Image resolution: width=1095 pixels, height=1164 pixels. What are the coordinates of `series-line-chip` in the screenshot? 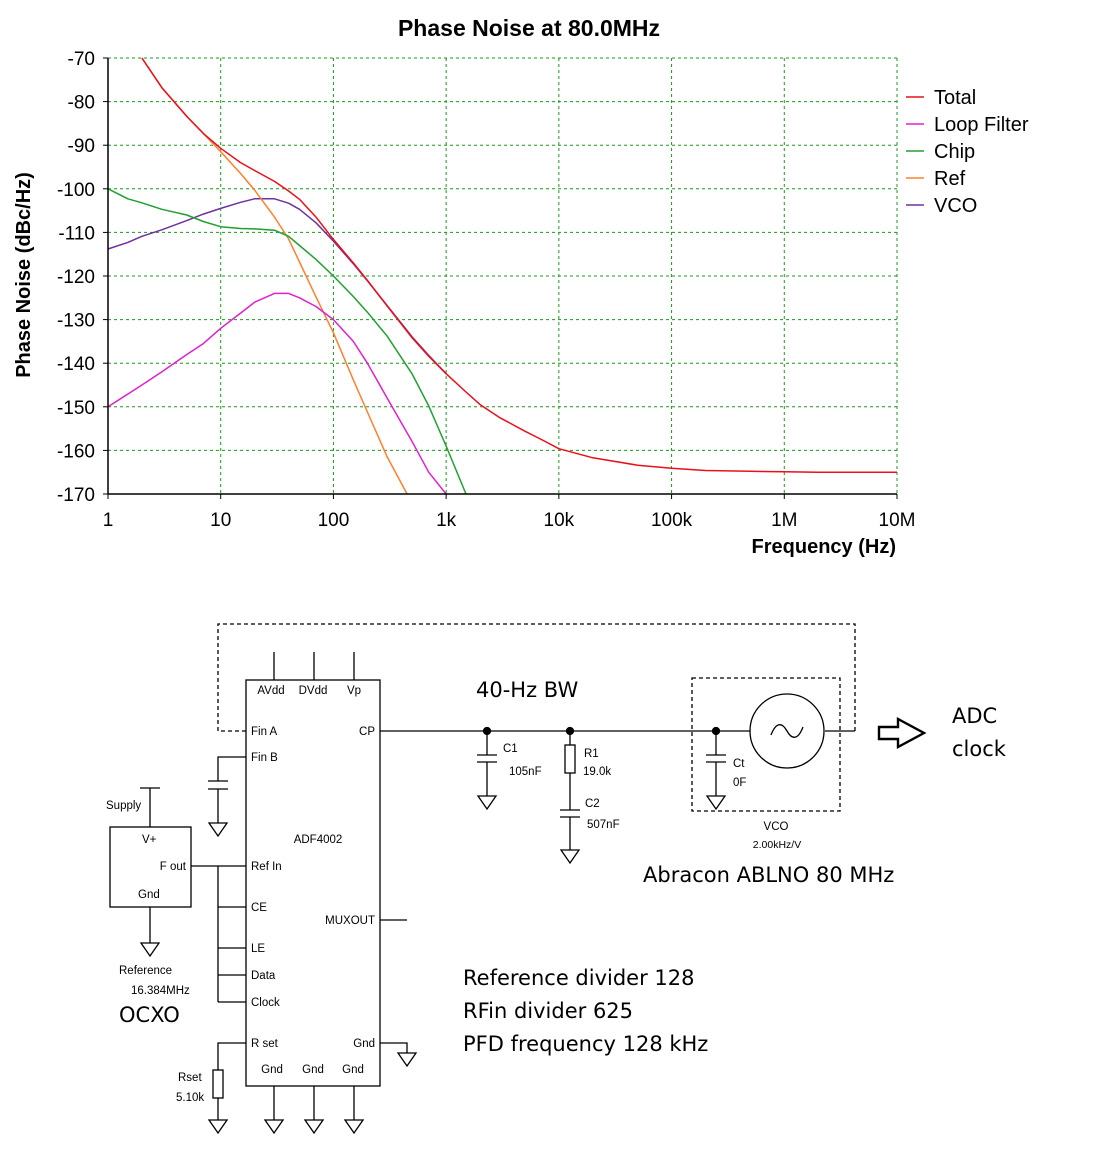 It's located at (287, 341).